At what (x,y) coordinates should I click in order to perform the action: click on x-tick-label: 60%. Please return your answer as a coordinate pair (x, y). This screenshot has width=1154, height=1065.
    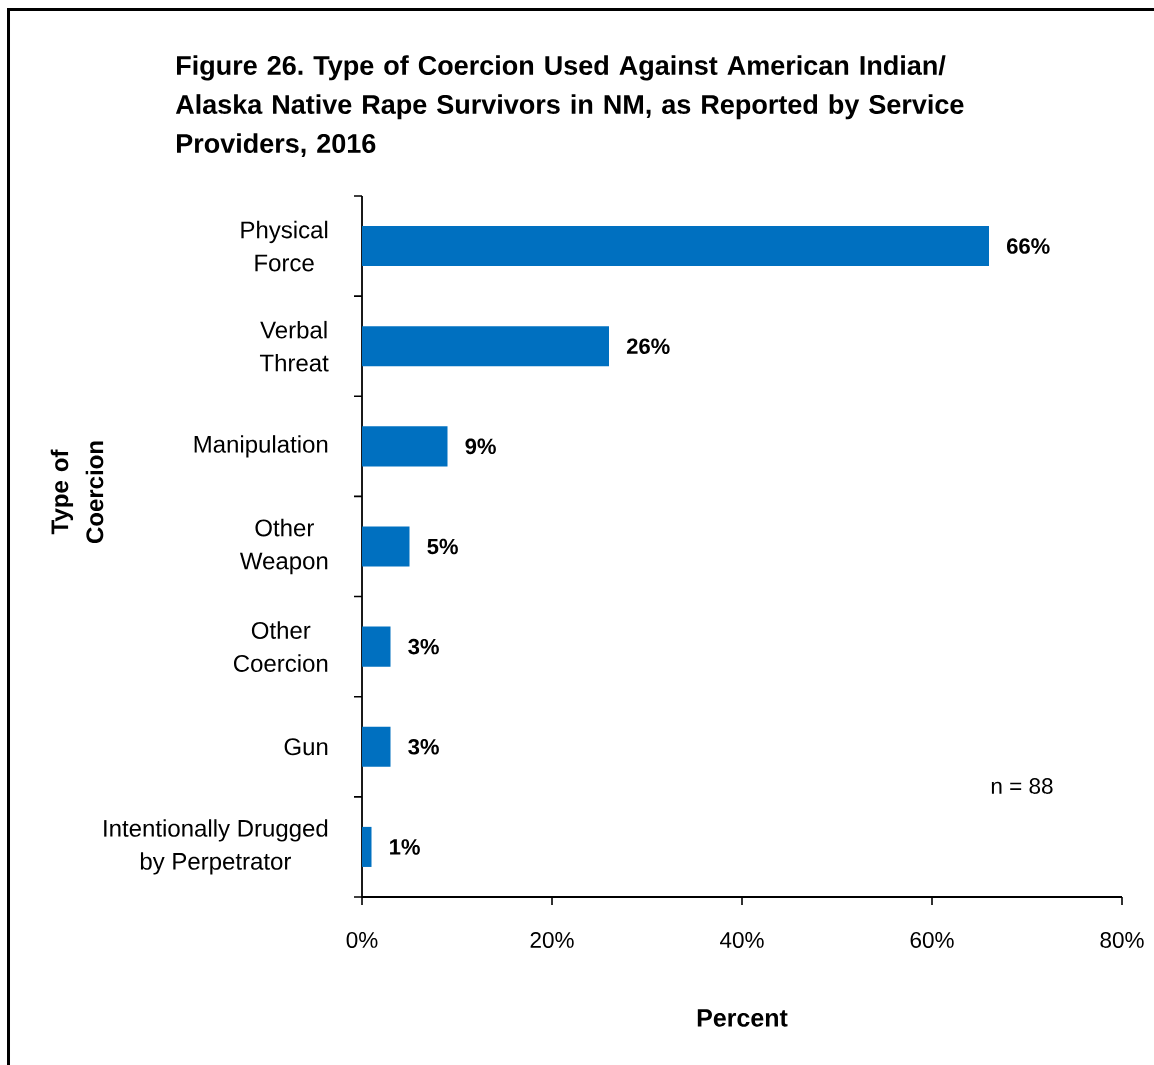
    Looking at the image, I should click on (932, 940).